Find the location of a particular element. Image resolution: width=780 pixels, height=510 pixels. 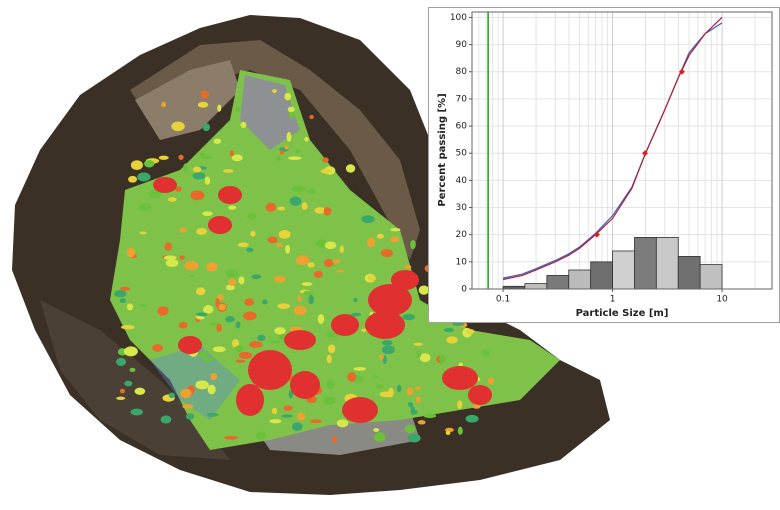

marker is located at coordinates (596, 234).